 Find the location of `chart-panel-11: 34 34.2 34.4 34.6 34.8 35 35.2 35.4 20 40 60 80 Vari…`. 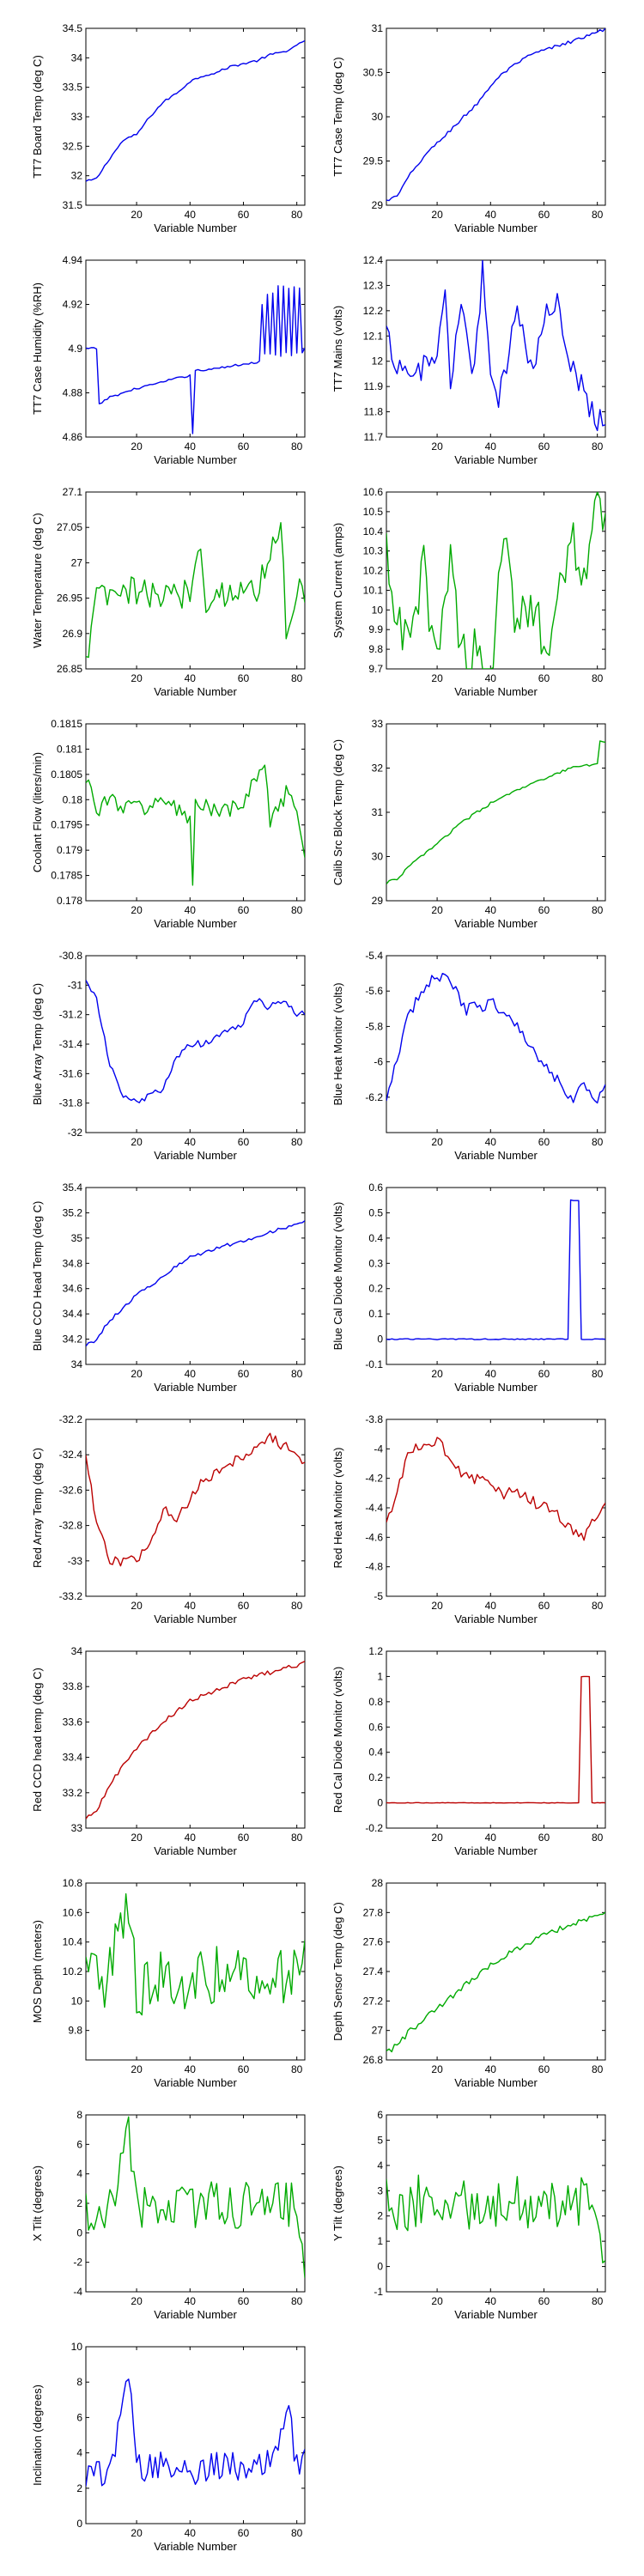

chart-panel-11: 34 34.2 34.4 34.6 34.8 35 35.2 35.4 20 40 60 80 Vari… is located at coordinates (169, 1288).